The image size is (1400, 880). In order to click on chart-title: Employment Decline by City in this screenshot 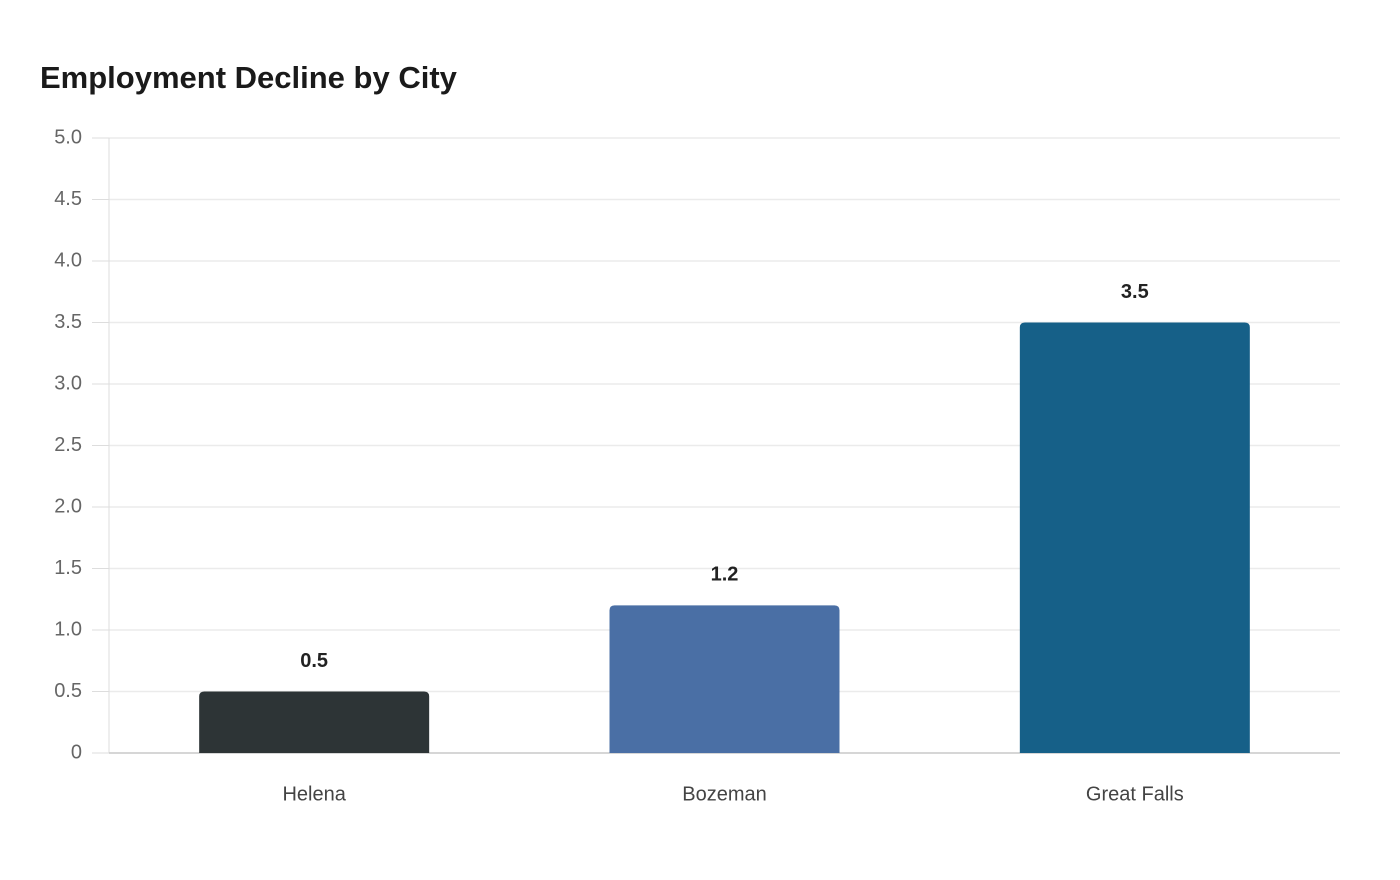, I will do `click(249, 77)`.